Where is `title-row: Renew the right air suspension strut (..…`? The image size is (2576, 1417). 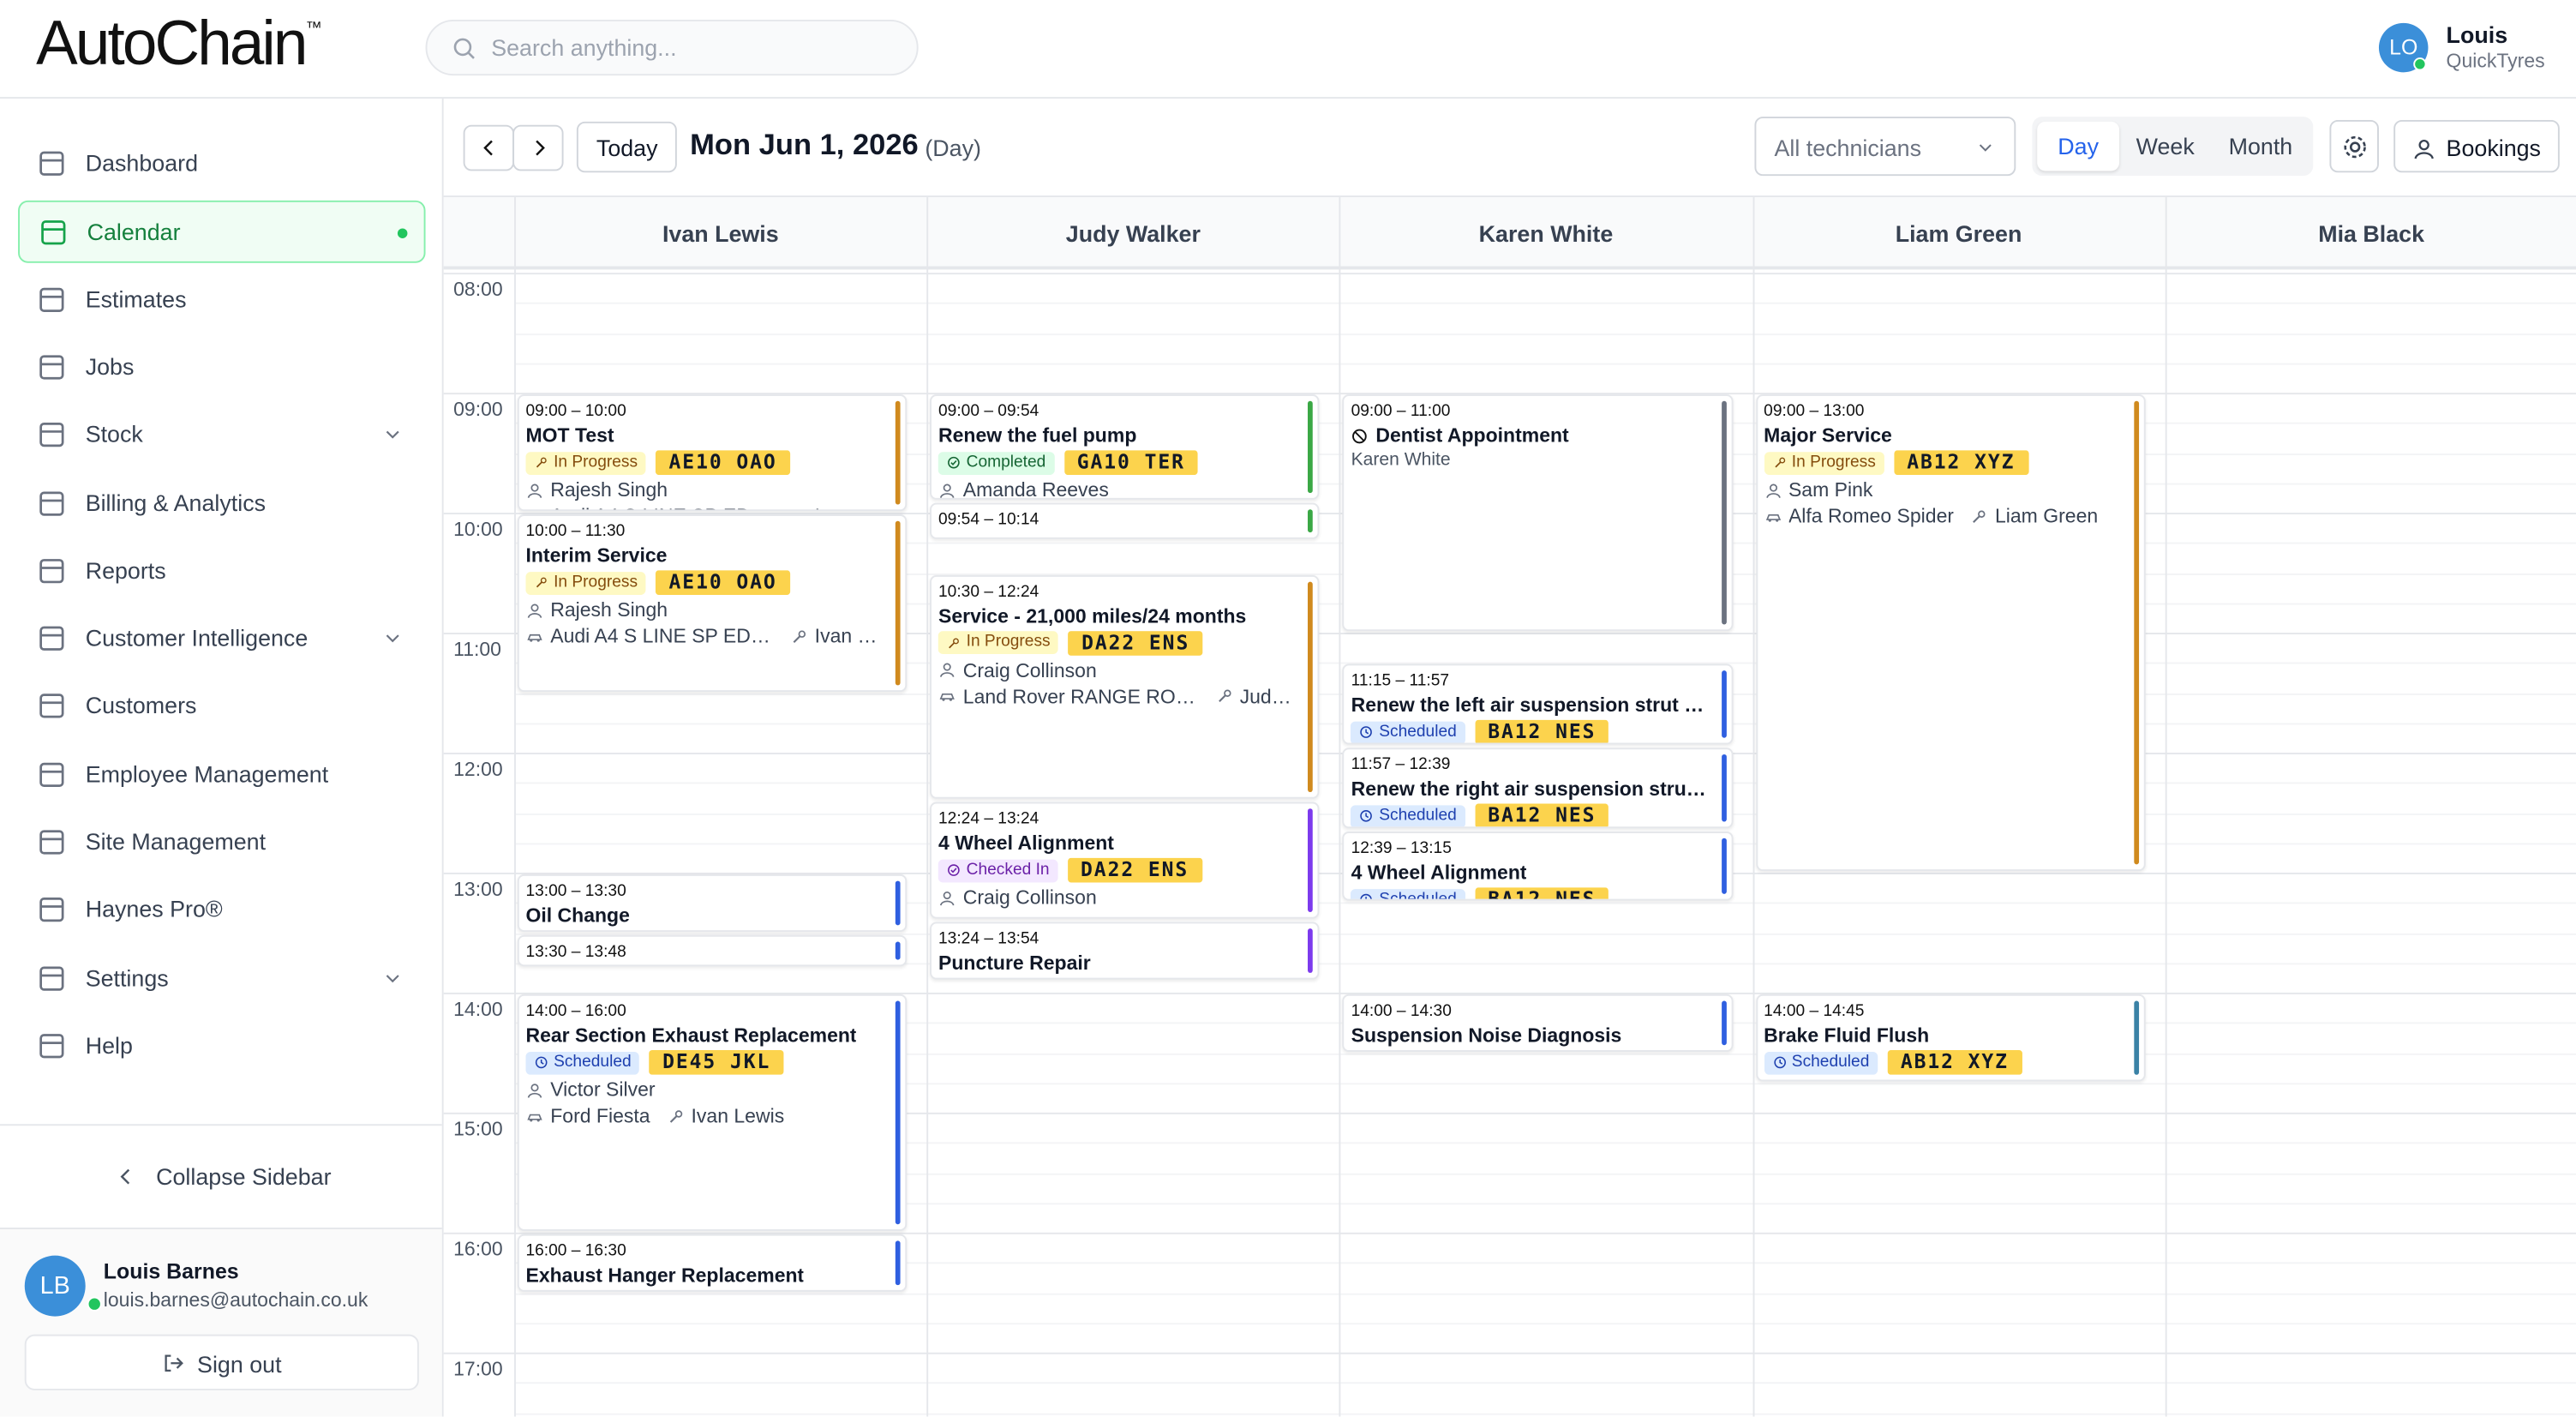
title-row: Renew the right air suspension strut (..… is located at coordinates (1529, 790).